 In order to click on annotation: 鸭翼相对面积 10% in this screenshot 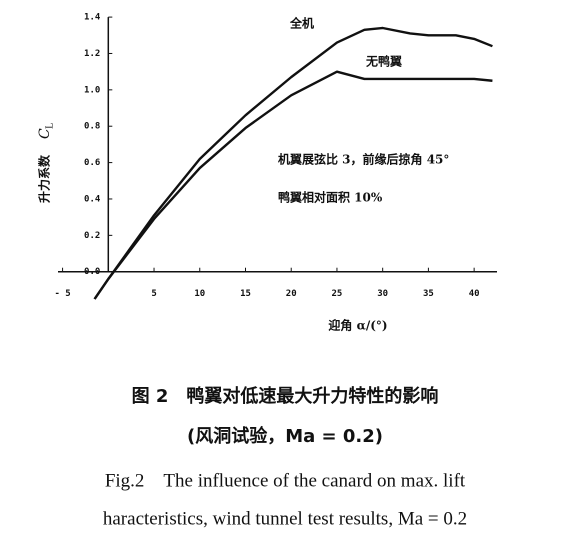, I will do `click(330, 197)`.